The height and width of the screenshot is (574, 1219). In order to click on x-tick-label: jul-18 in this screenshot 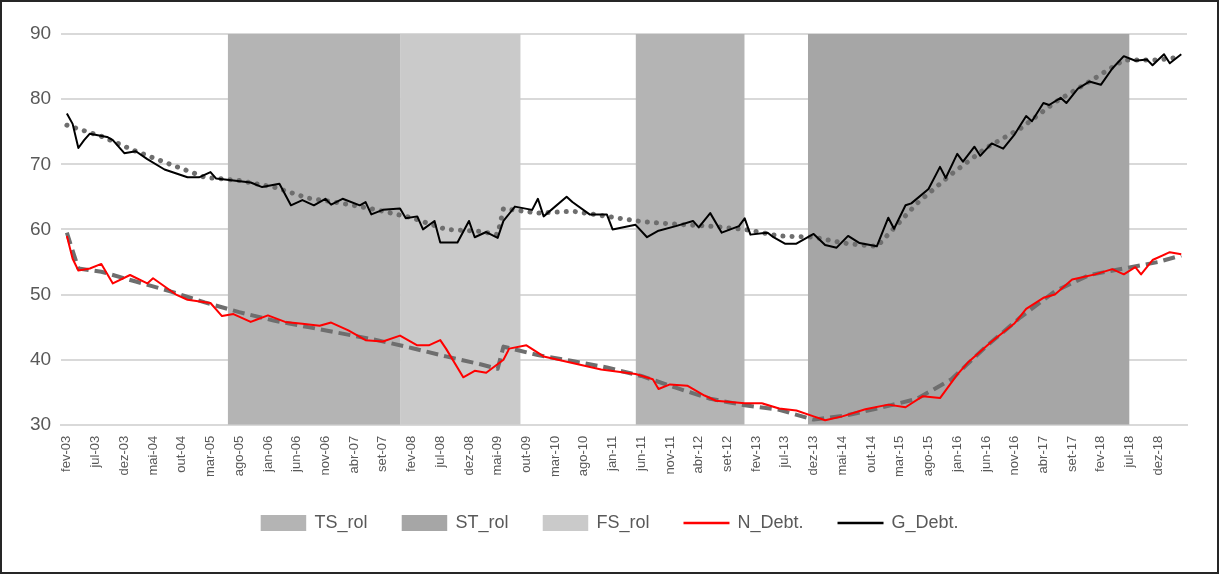, I will do `click(1129, 452)`.